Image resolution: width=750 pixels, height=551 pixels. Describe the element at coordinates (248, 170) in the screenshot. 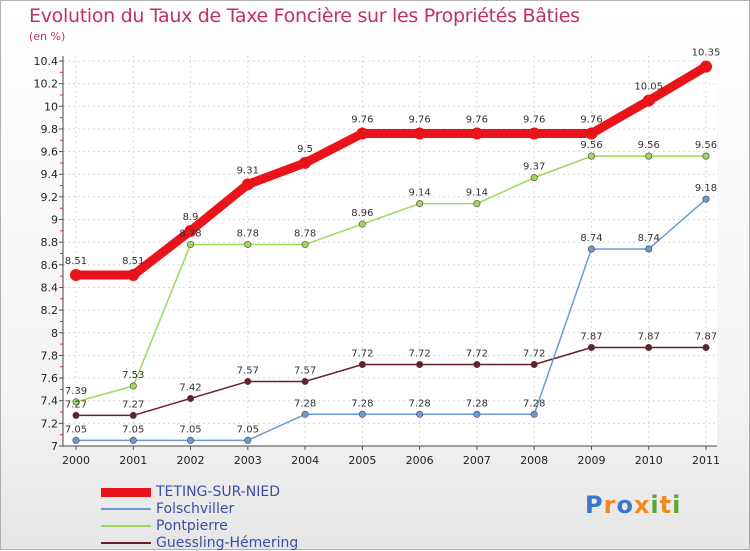

I see `data-label: 9.31` at that location.